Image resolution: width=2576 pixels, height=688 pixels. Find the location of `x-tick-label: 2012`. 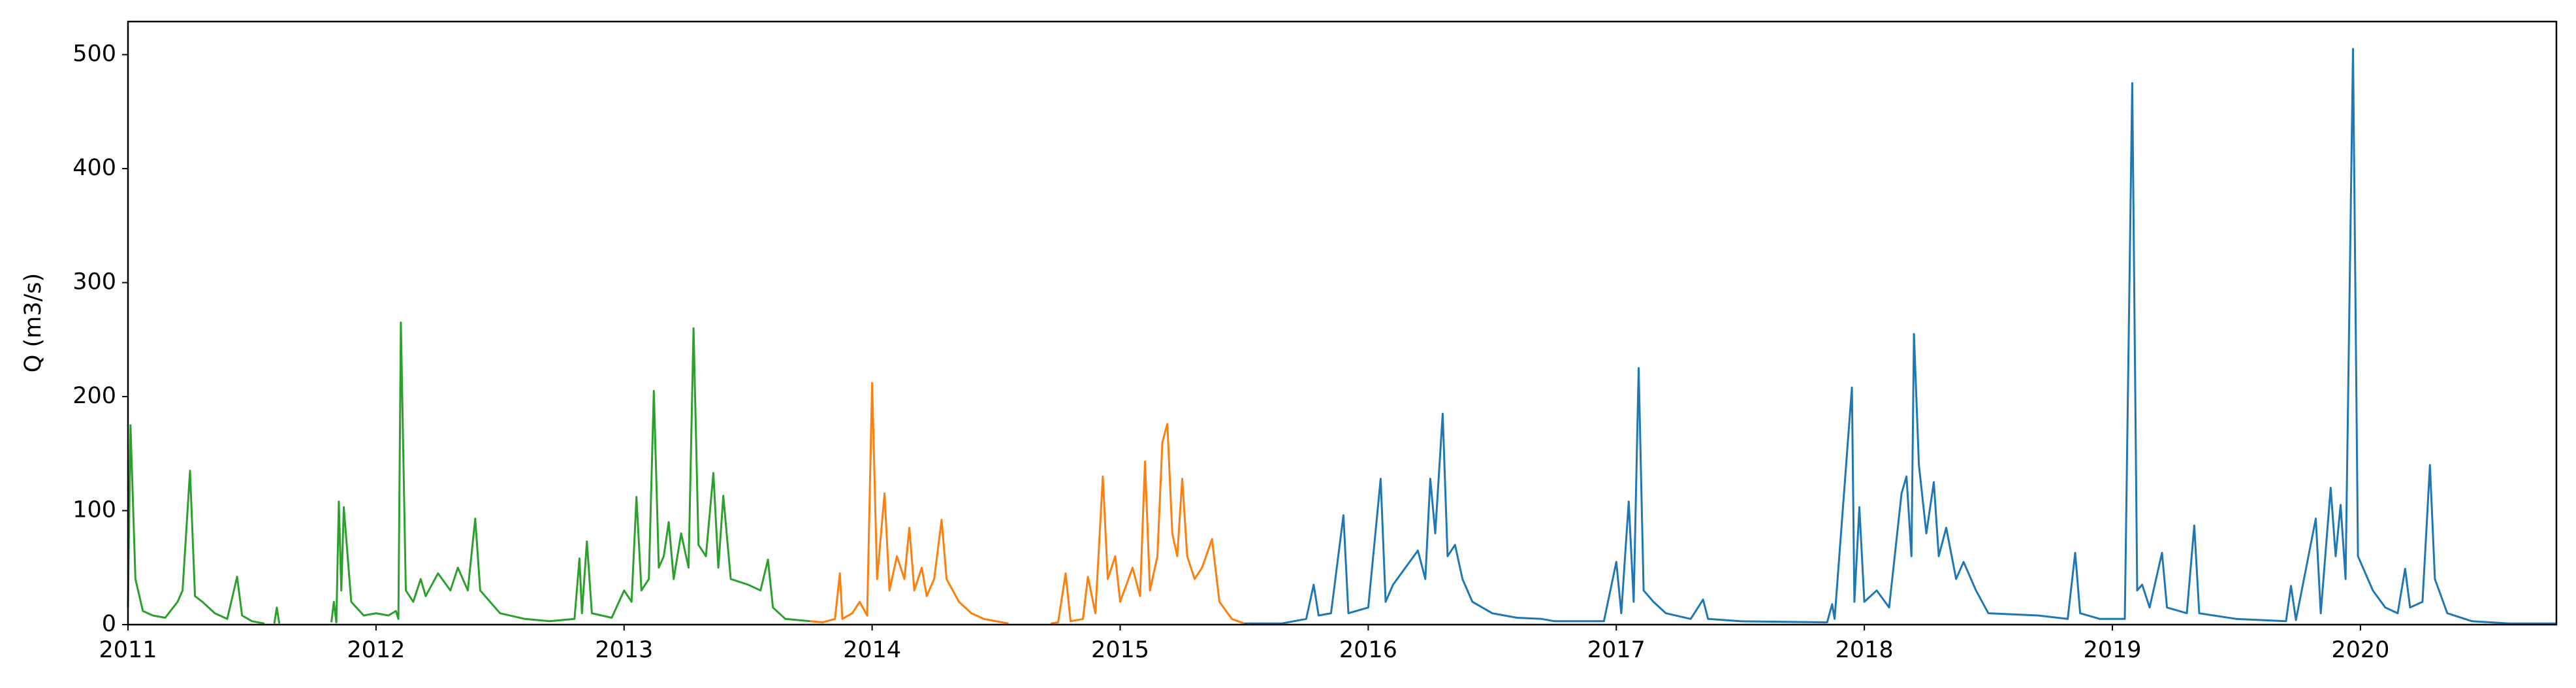

x-tick-label: 2012 is located at coordinates (376, 650).